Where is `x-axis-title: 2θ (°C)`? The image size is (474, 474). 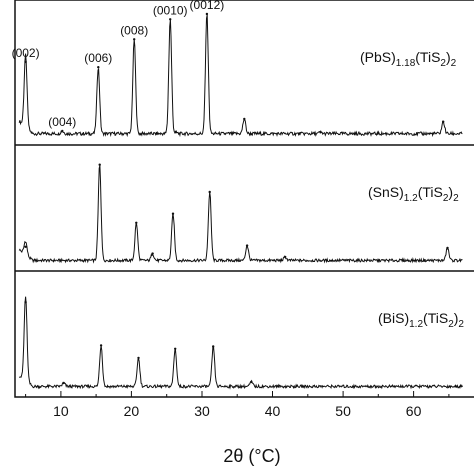
x-axis-title: 2θ (°C) is located at coordinates (251, 456).